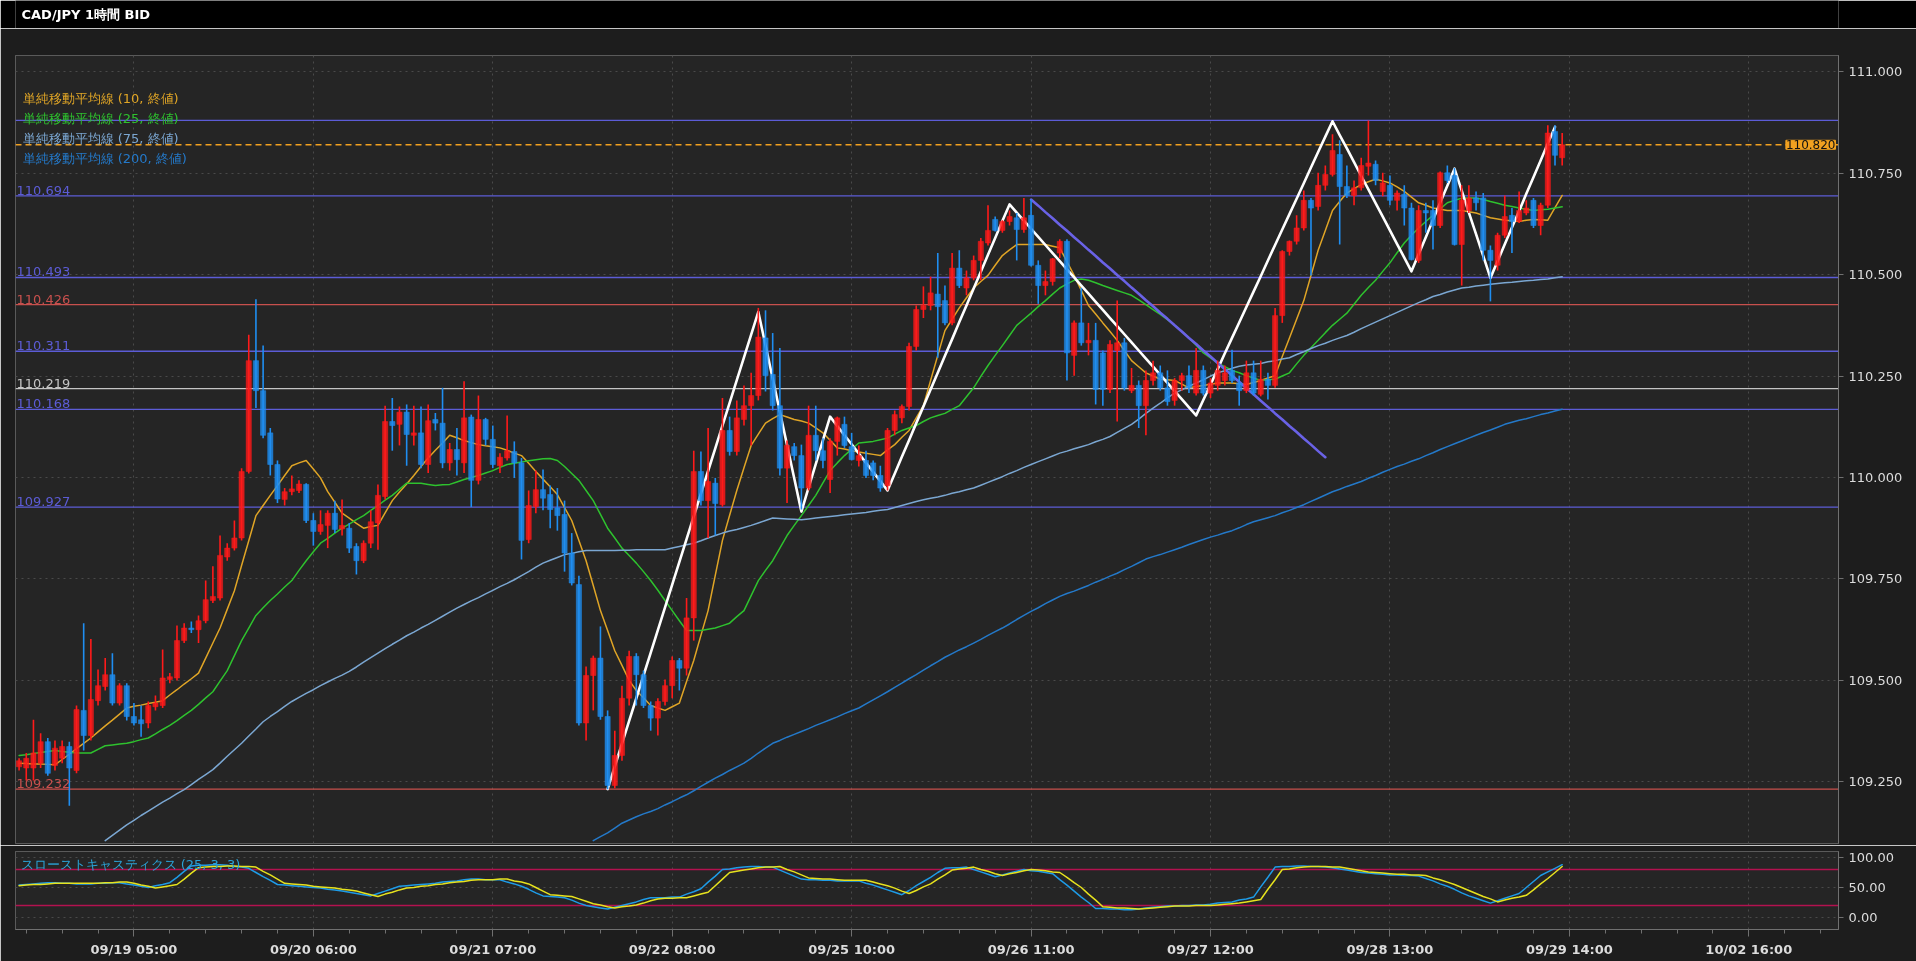 This screenshot has width=1916, height=961. What do you see at coordinates (1875, 579) in the screenshot?
I see `y-tick-label: 109.750` at bounding box center [1875, 579].